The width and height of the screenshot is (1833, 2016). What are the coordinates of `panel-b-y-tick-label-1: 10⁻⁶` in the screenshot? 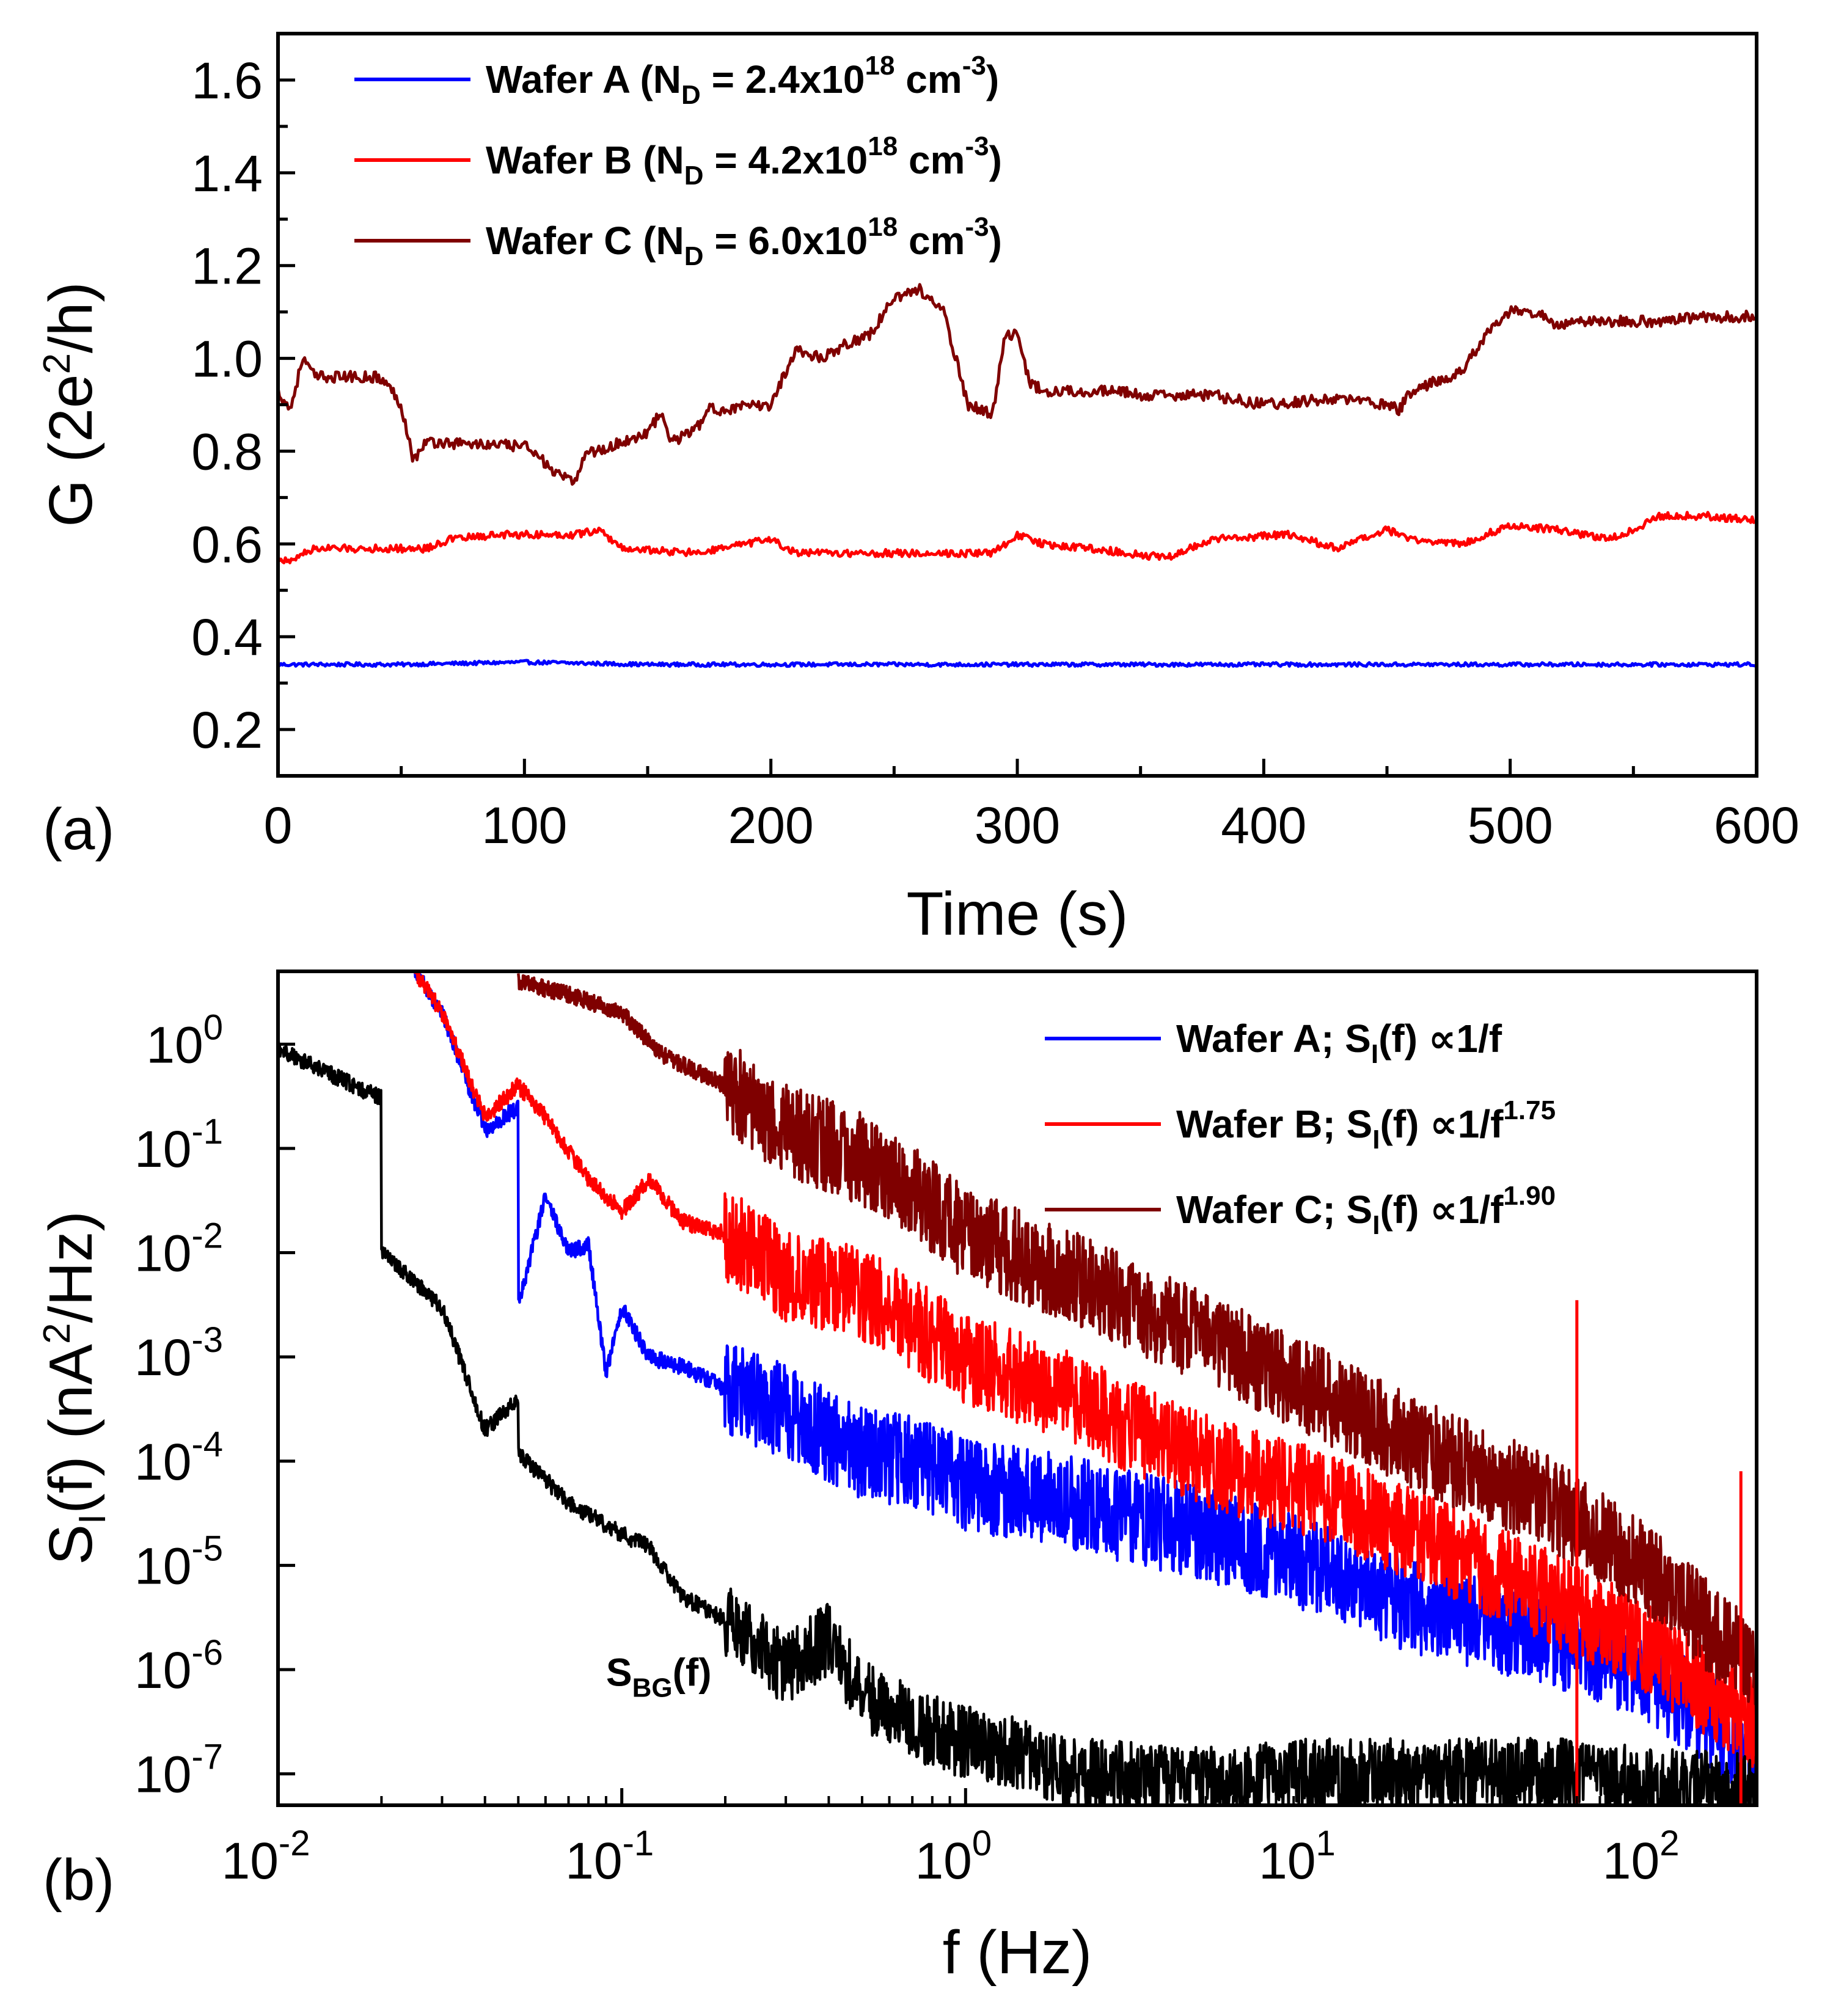 It's located at (178, 1666).